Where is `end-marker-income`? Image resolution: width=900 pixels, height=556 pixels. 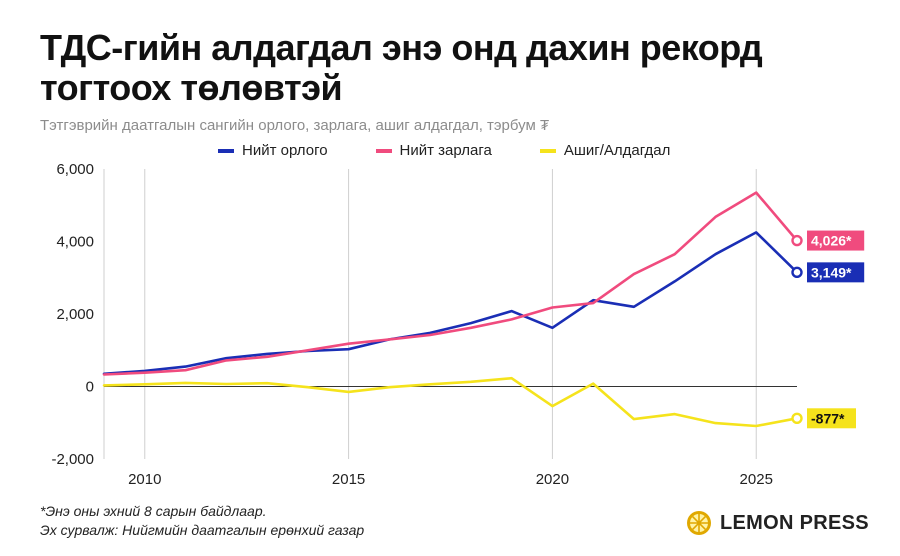
end-marker-income is located at coordinates (797, 272).